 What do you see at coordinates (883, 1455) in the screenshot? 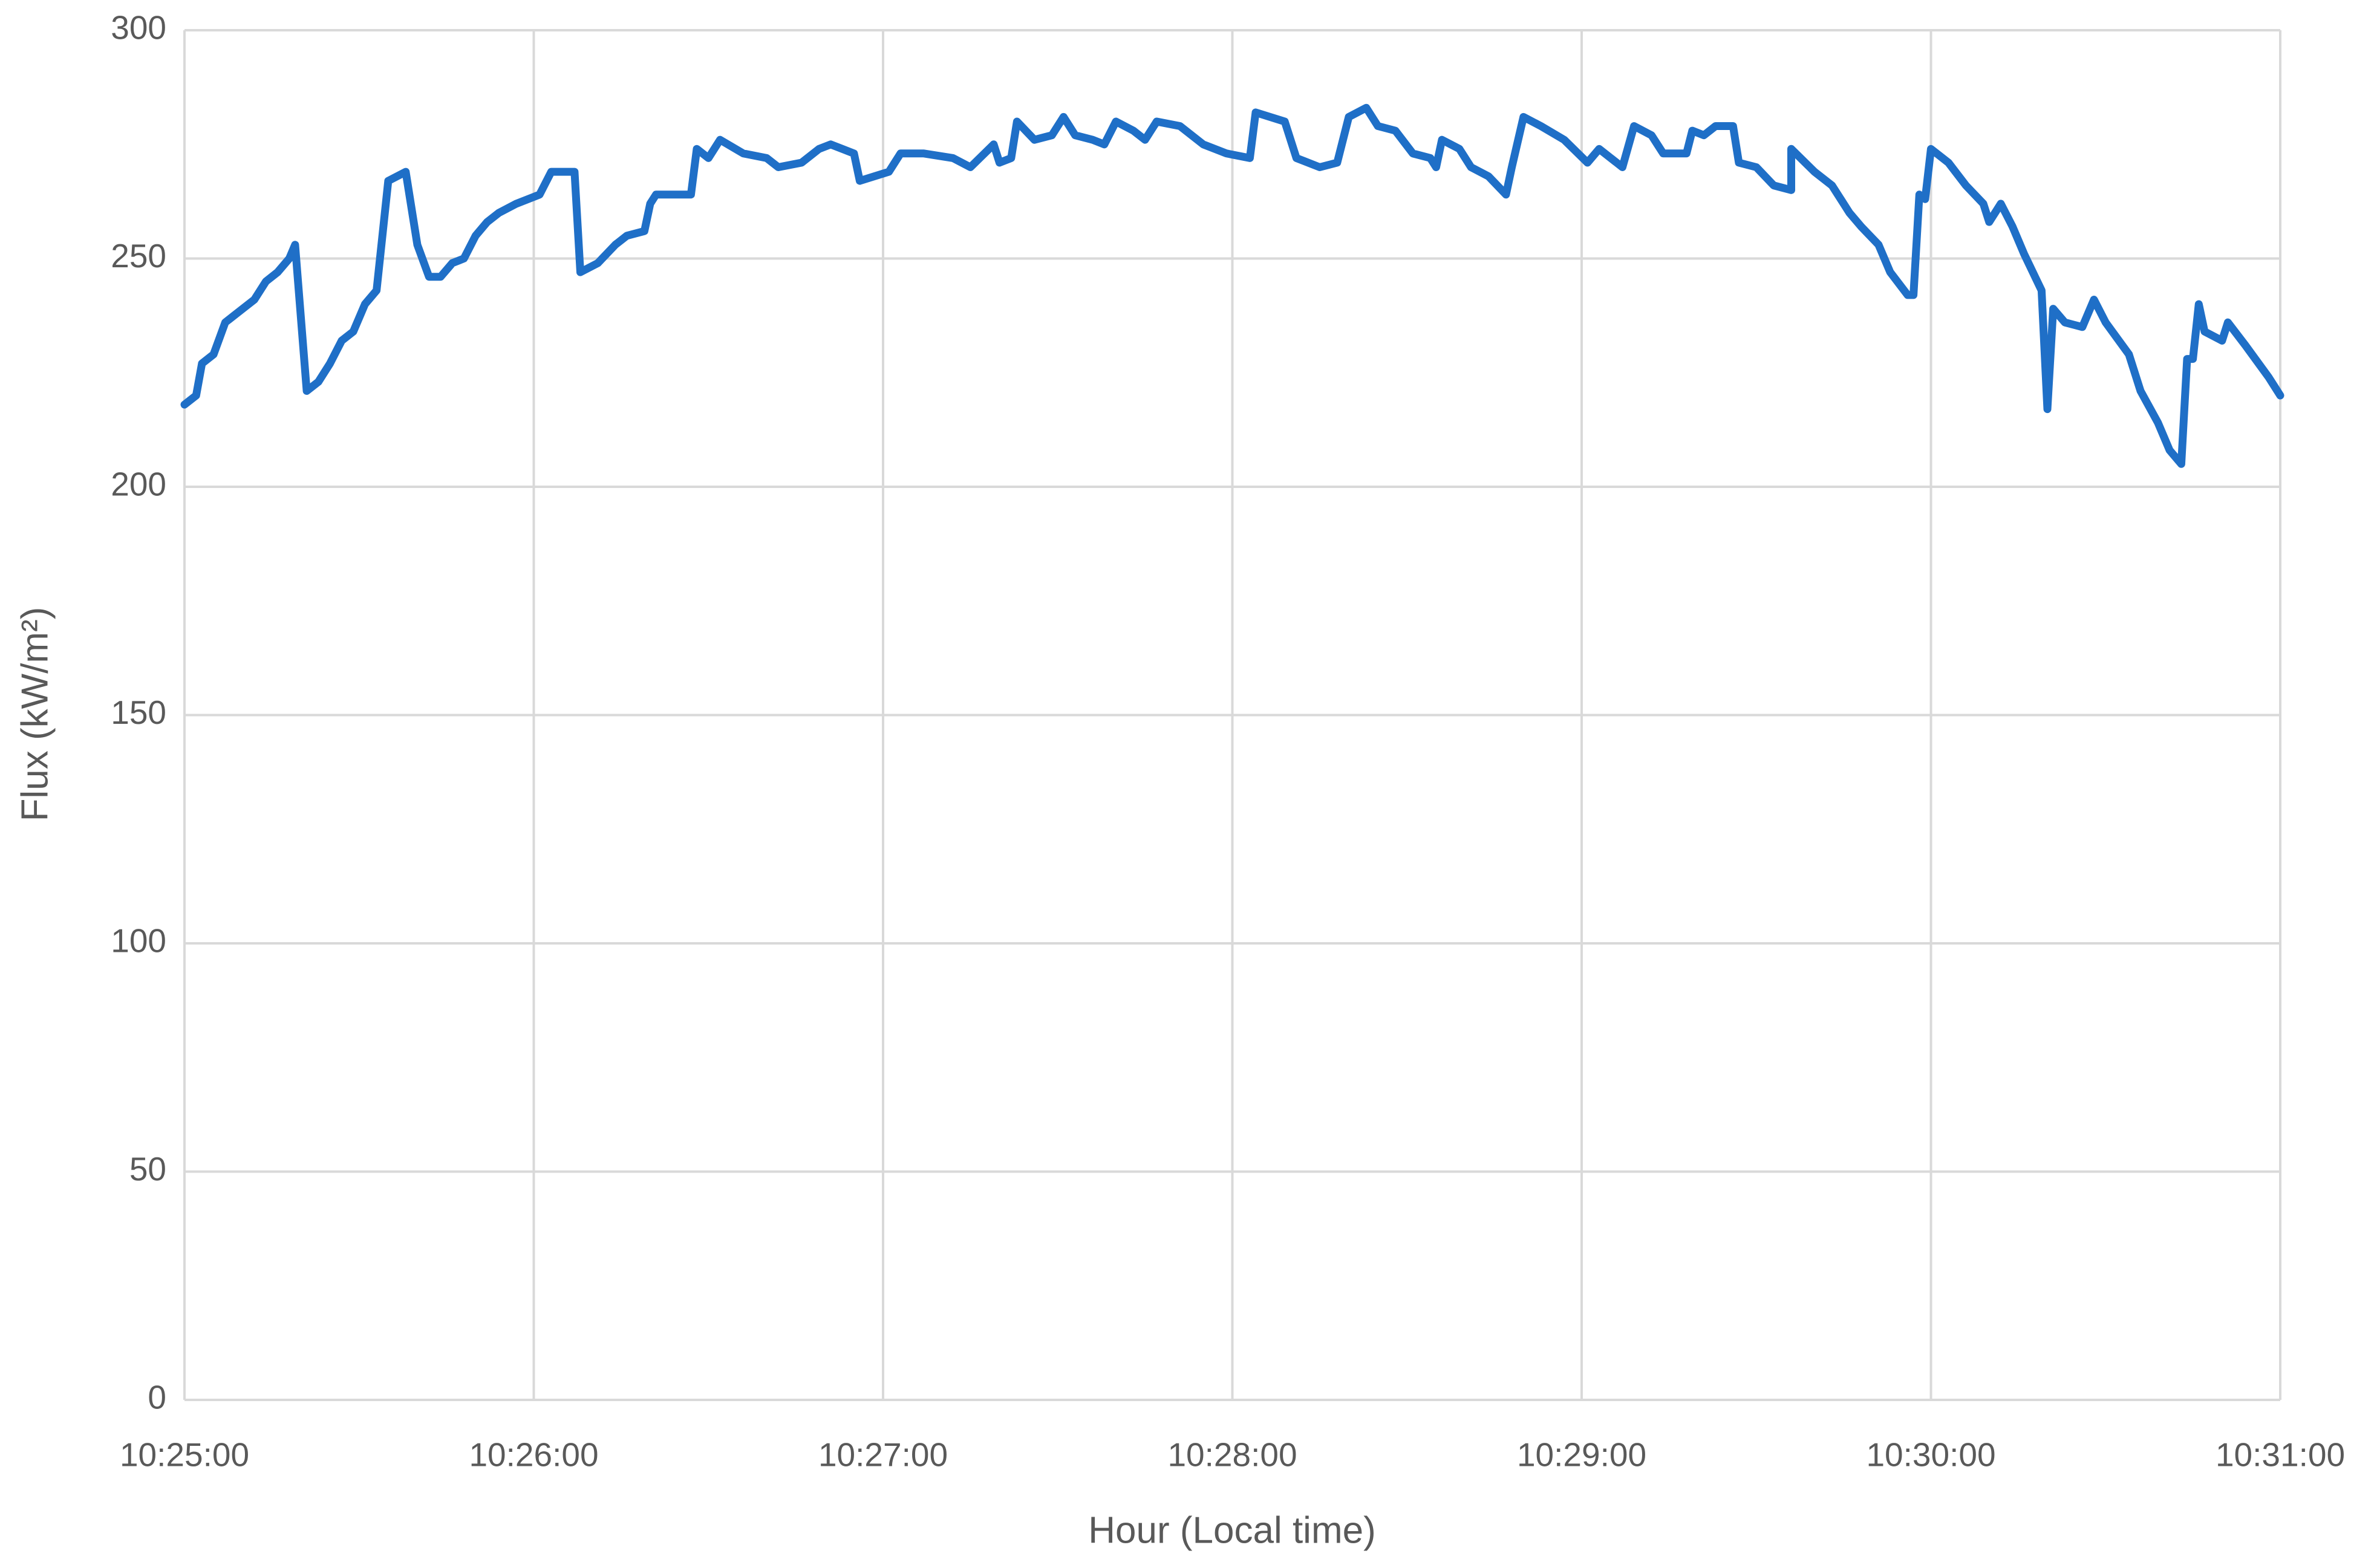
I see `x-tick-label: 10:27:00` at bounding box center [883, 1455].